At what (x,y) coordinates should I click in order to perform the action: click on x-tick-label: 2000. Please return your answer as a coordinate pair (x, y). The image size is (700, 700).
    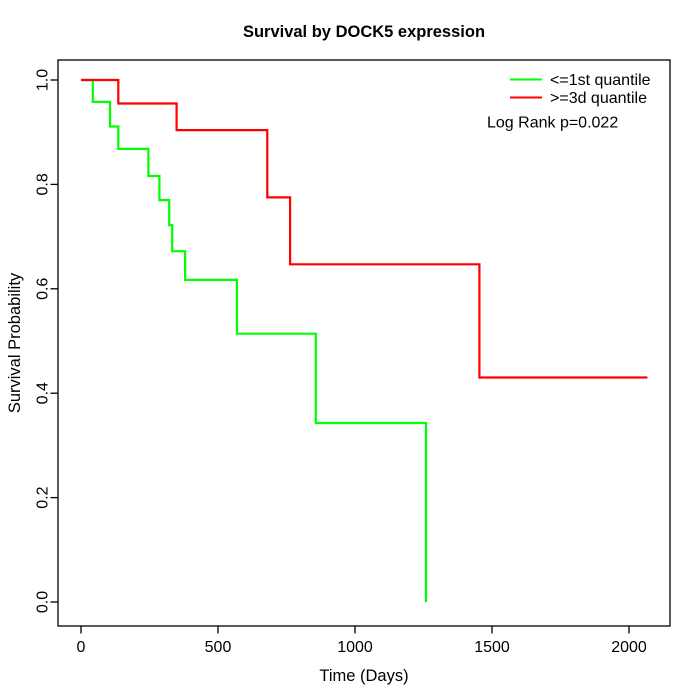
    Looking at the image, I should click on (629, 647).